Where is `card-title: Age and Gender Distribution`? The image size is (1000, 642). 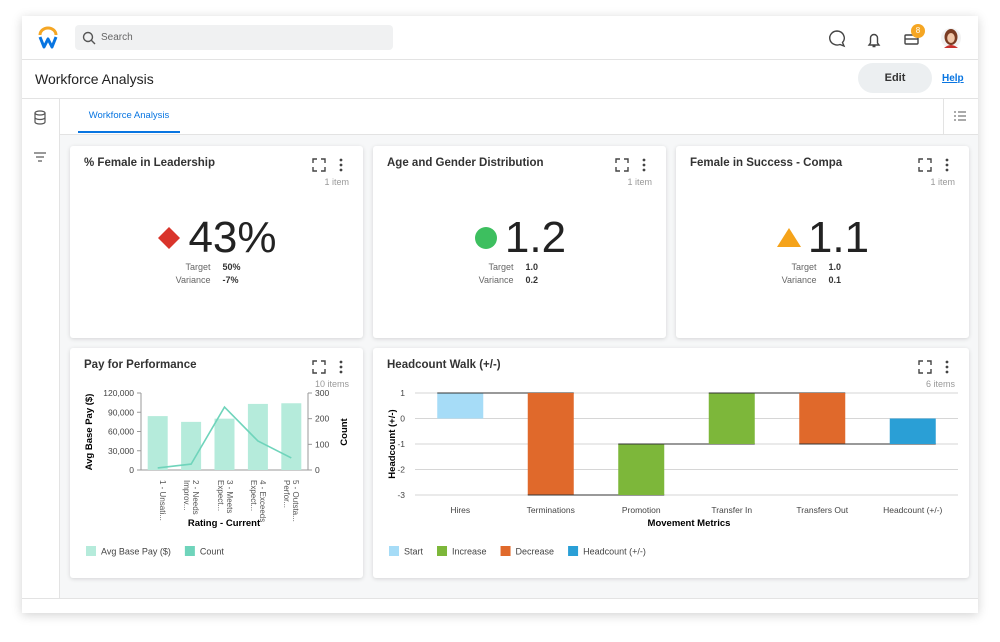
card-title: Age and Gender Distribution is located at coordinates (465, 163).